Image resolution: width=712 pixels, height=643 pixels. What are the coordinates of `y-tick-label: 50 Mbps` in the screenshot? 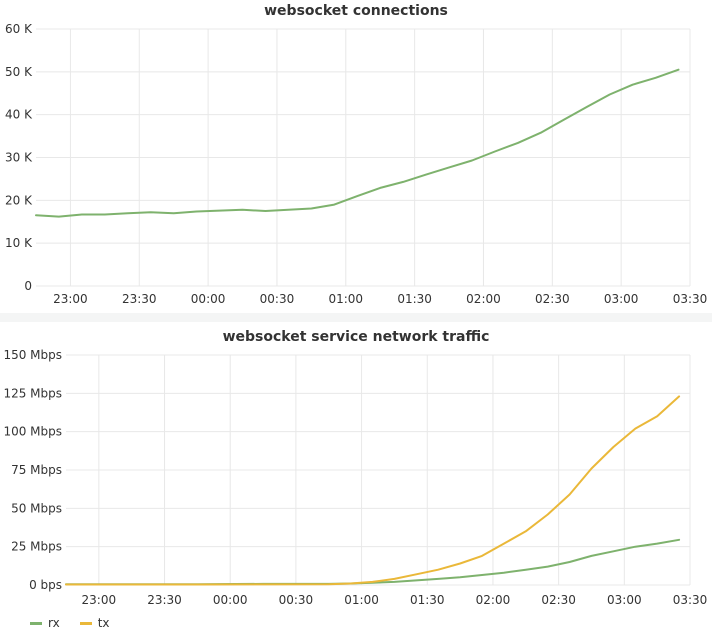 It's located at (36, 508).